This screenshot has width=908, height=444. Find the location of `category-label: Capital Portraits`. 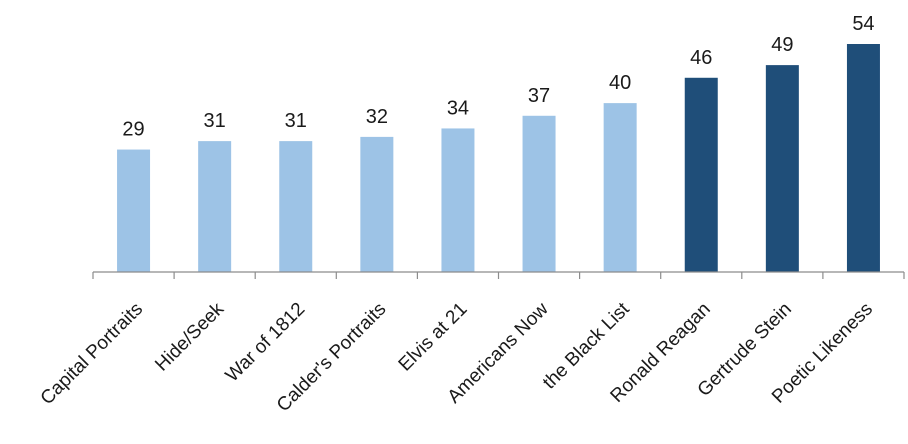

category-label: Capital Portraits is located at coordinates (92, 354).